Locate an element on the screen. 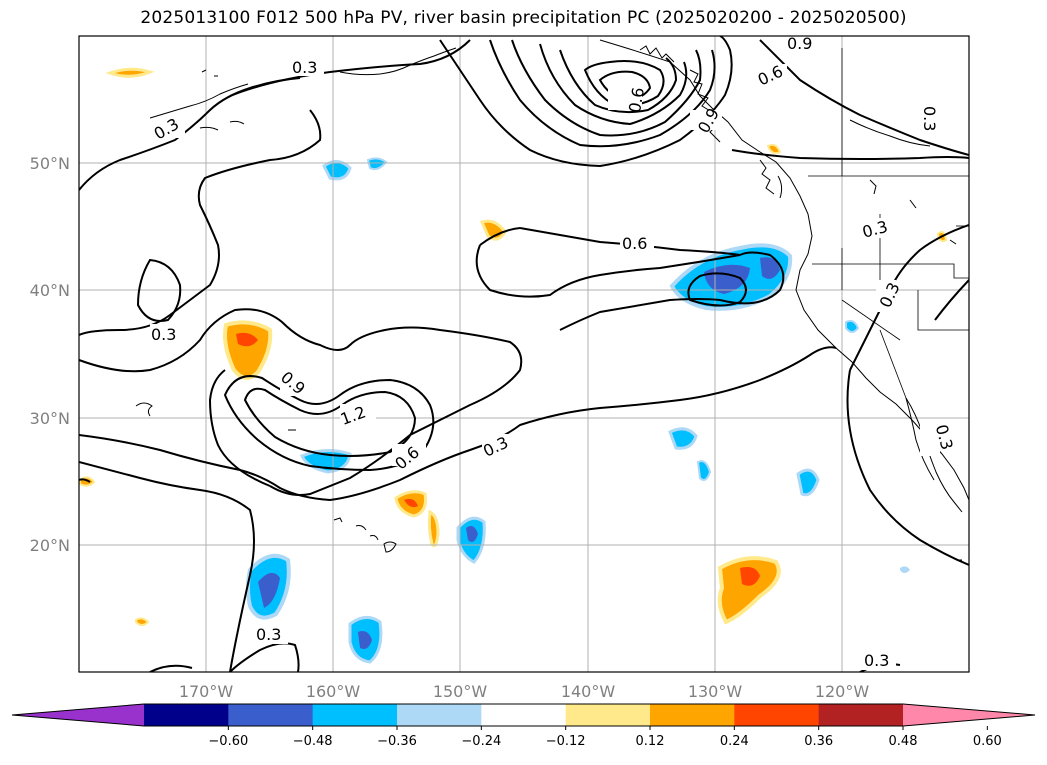 The width and height of the screenshot is (1047, 765). lon-label-170w: 170°W is located at coordinates (206, 691).